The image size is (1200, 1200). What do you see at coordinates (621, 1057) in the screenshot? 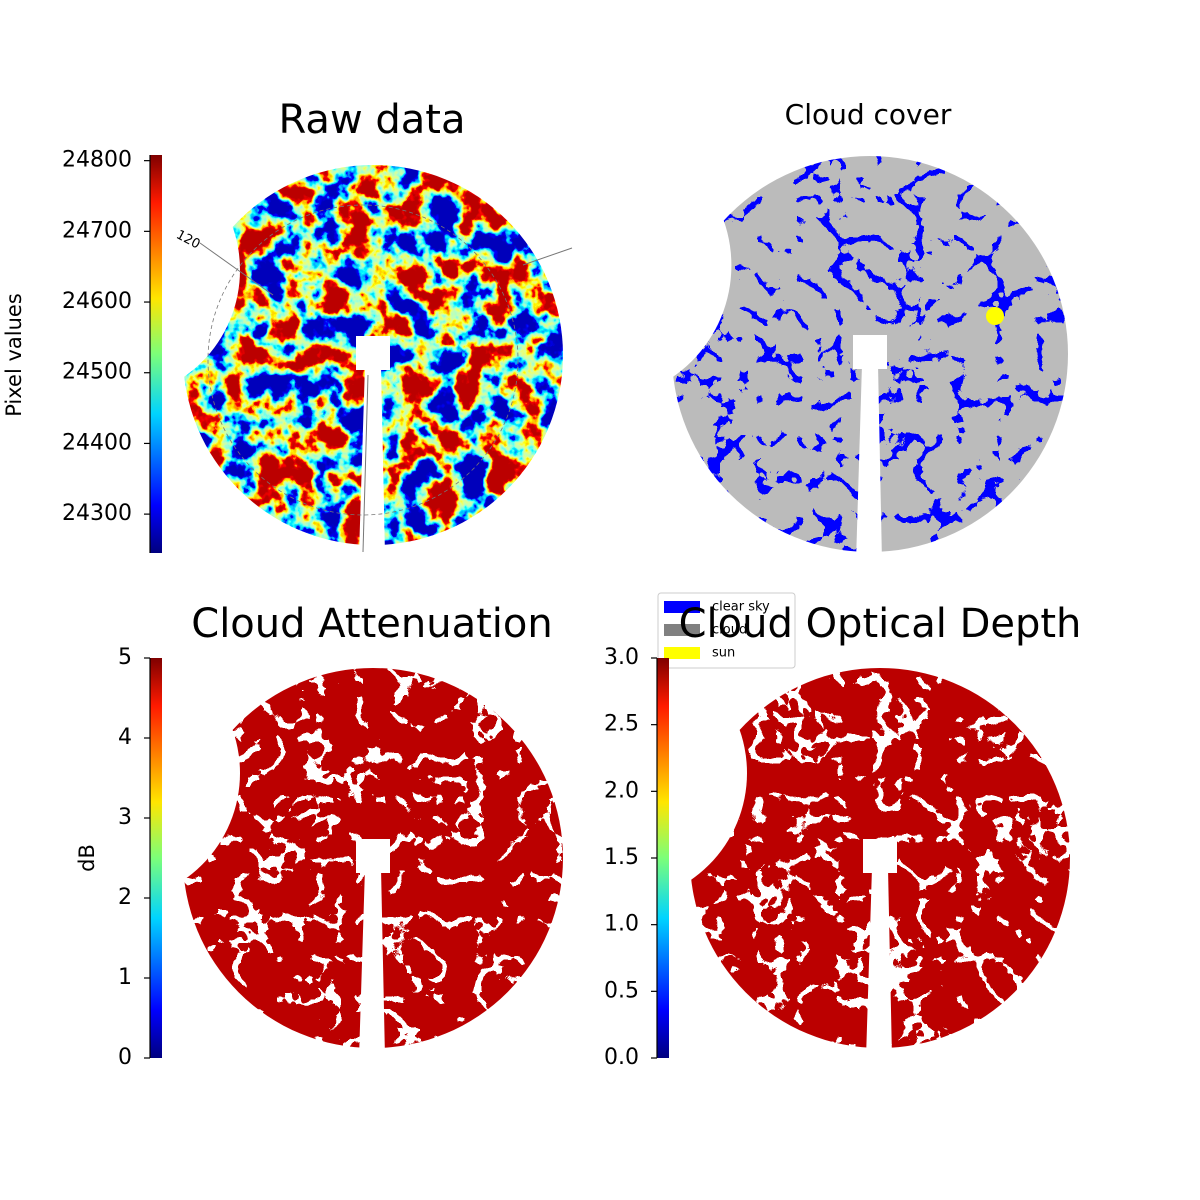
I see `colorbar-tick-label: 0.0` at bounding box center [621, 1057].